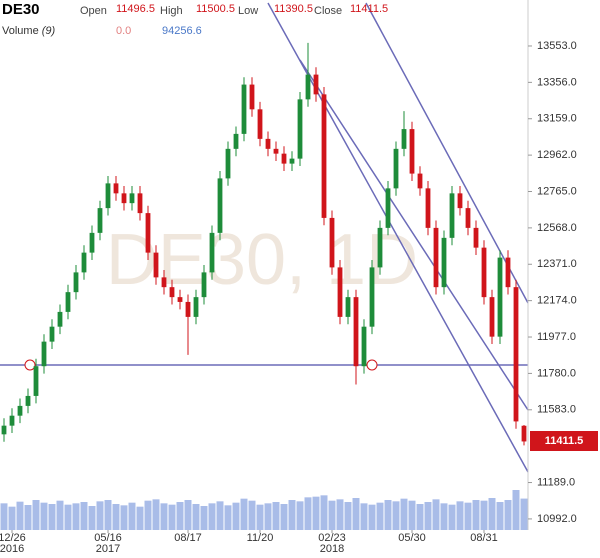  I want to click on y-tick-label: 12174.0, so click(557, 301).